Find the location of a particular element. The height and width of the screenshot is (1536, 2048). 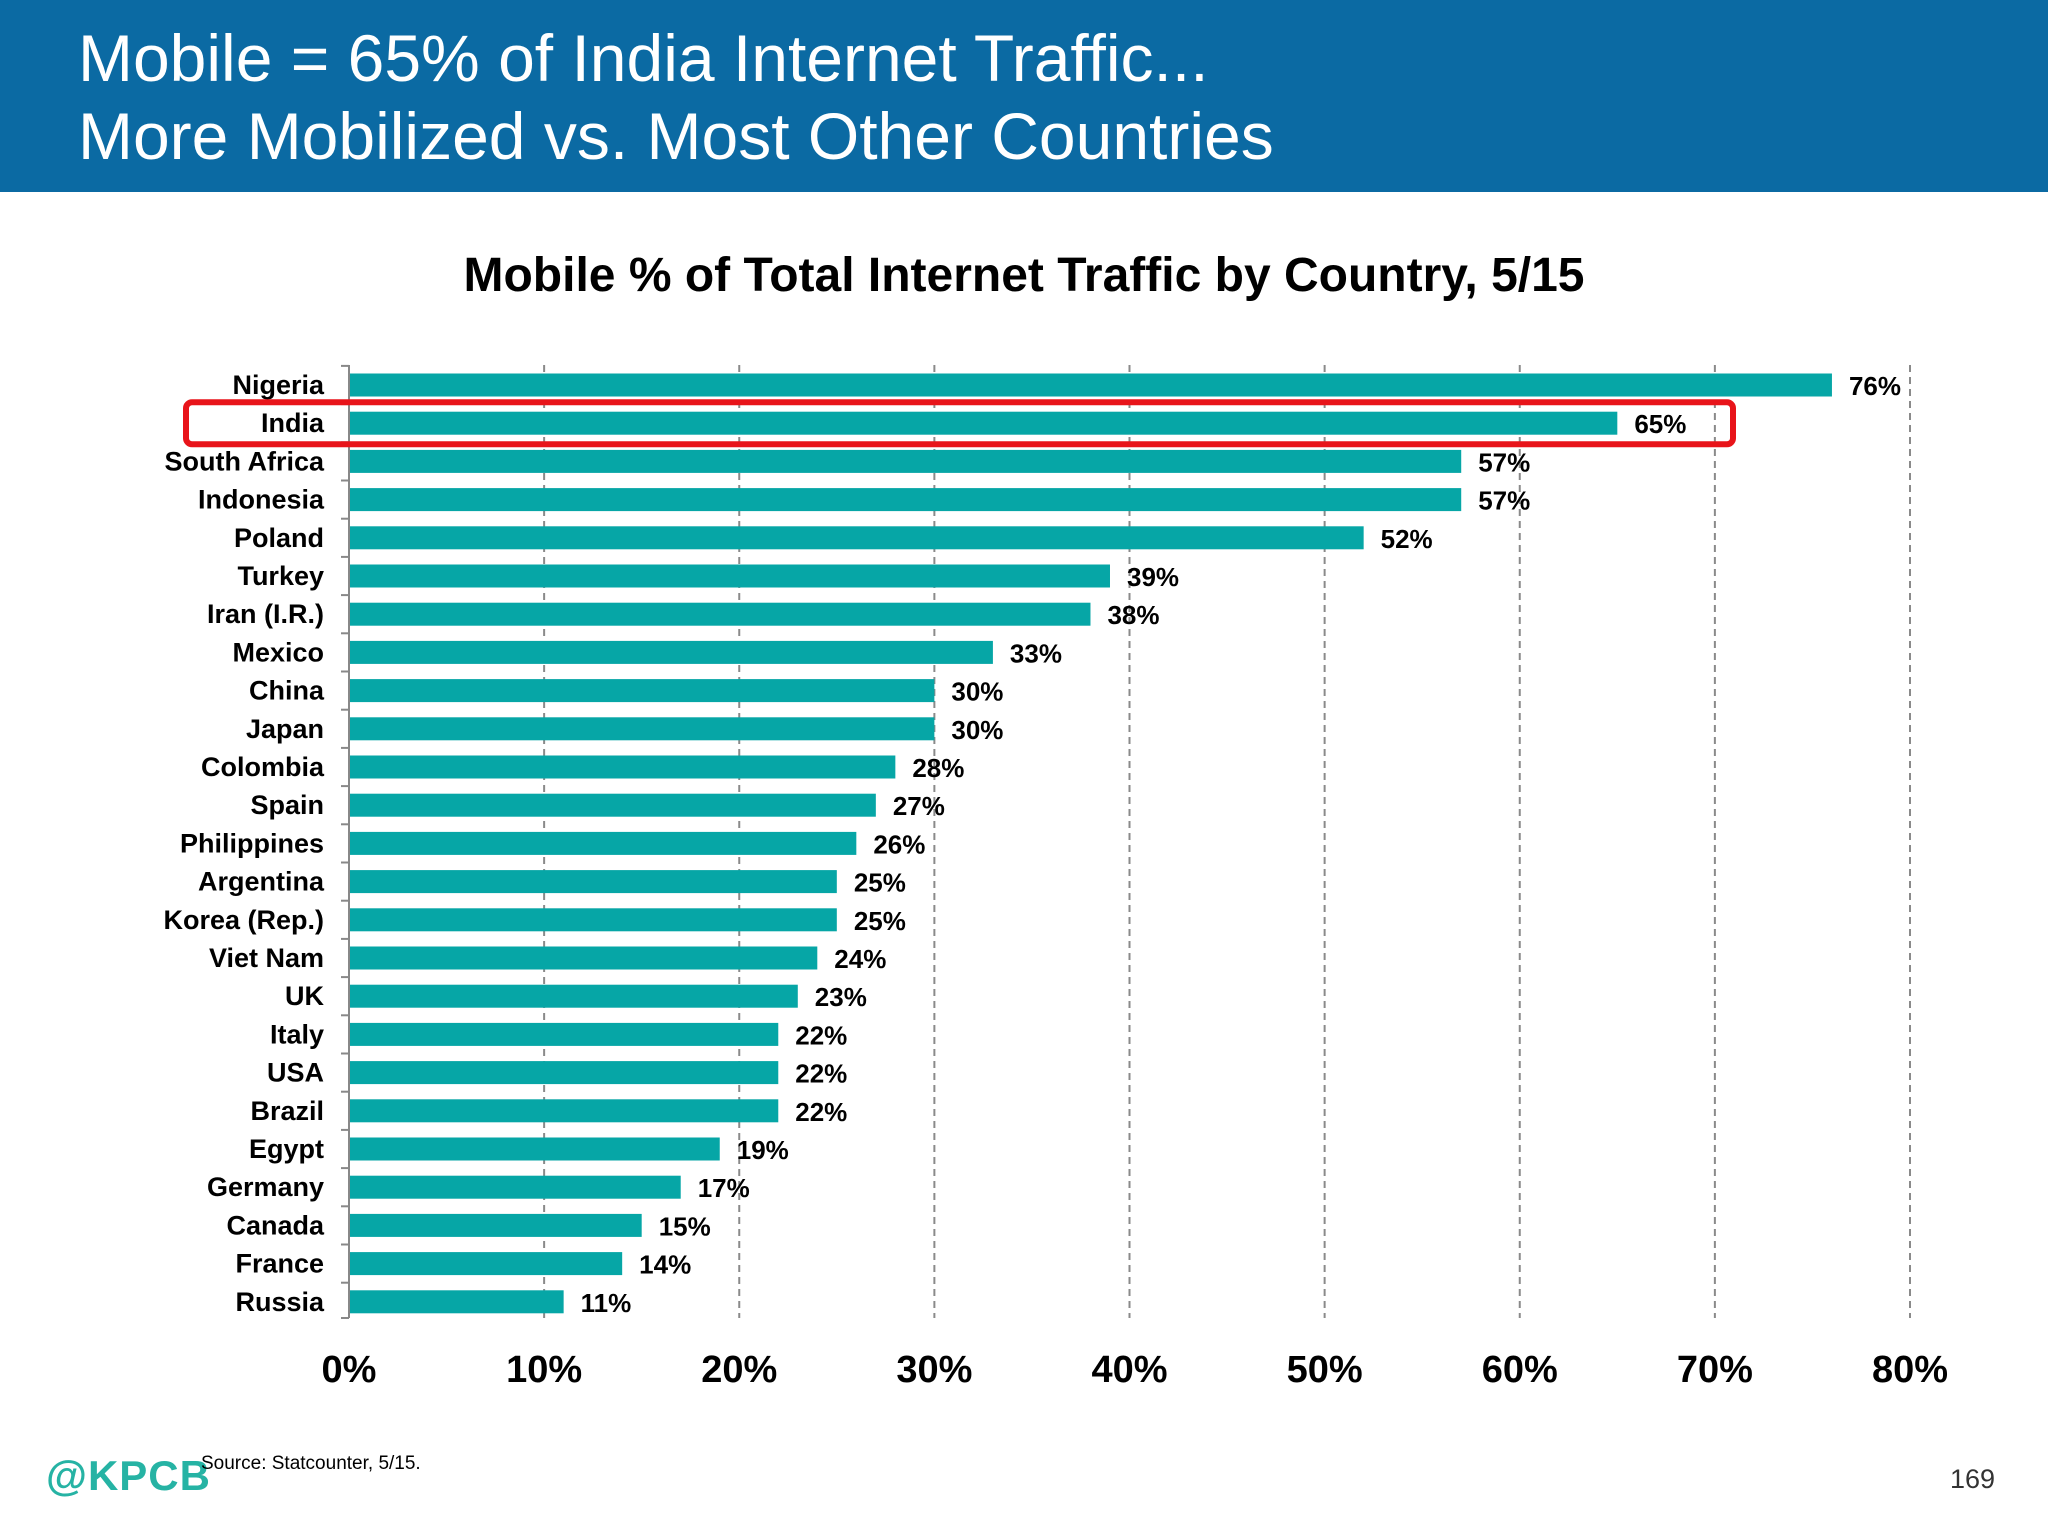

category-label: Nigeria is located at coordinates (278, 385).